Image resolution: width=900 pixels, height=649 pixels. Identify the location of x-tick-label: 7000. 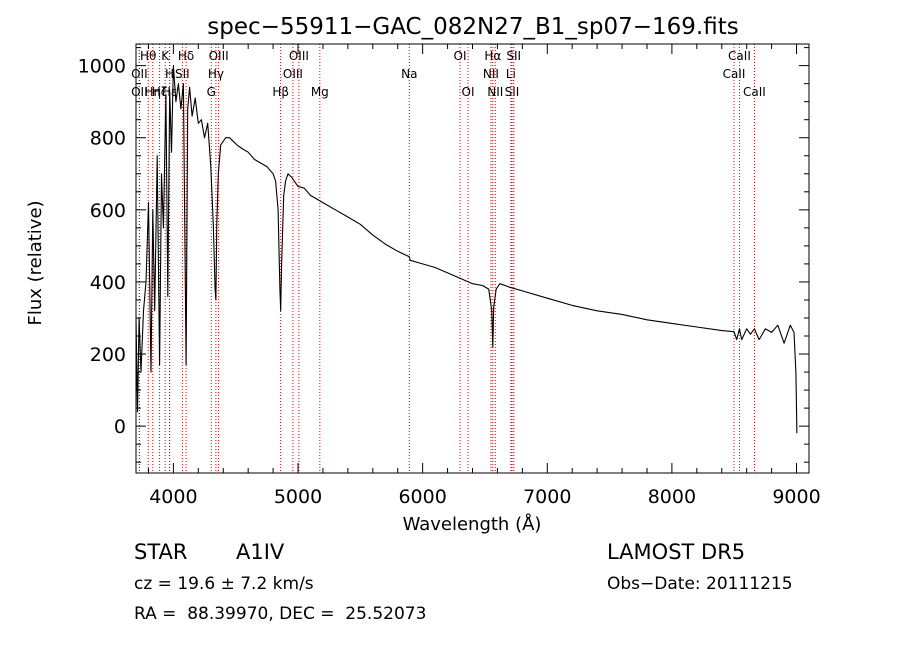
(547, 497).